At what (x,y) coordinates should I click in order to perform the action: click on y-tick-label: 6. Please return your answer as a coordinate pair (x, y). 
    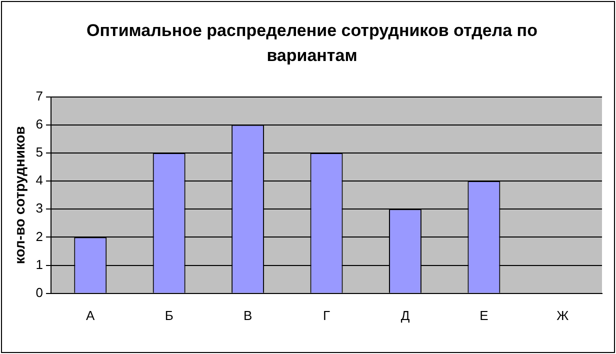
    Looking at the image, I should click on (40, 124).